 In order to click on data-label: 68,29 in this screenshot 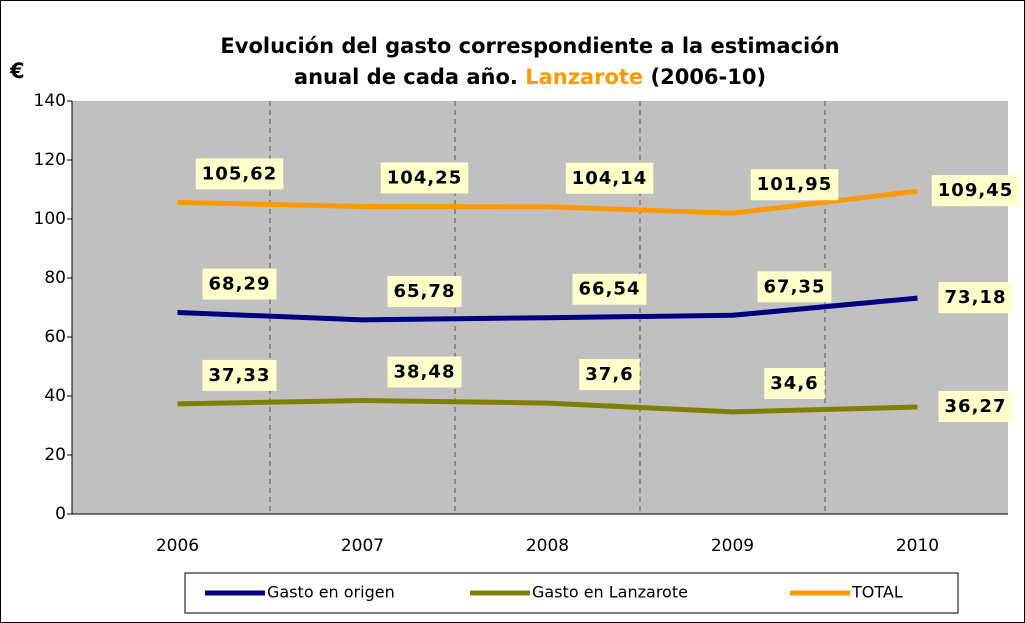, I will do `click(240, 284)`.